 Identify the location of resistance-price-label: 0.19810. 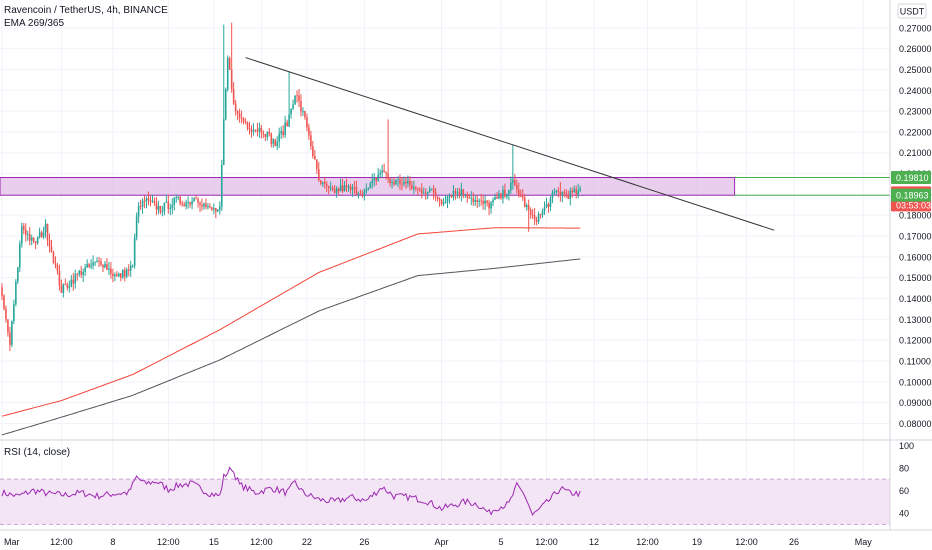
(912, 178).